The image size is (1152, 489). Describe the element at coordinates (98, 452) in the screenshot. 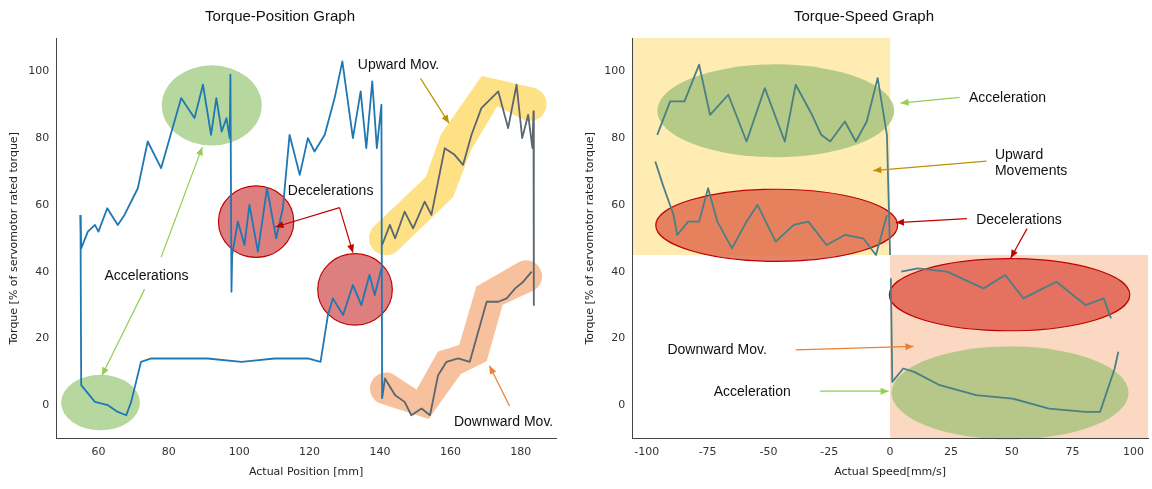

I see `x-tick-label: 60` at that location.